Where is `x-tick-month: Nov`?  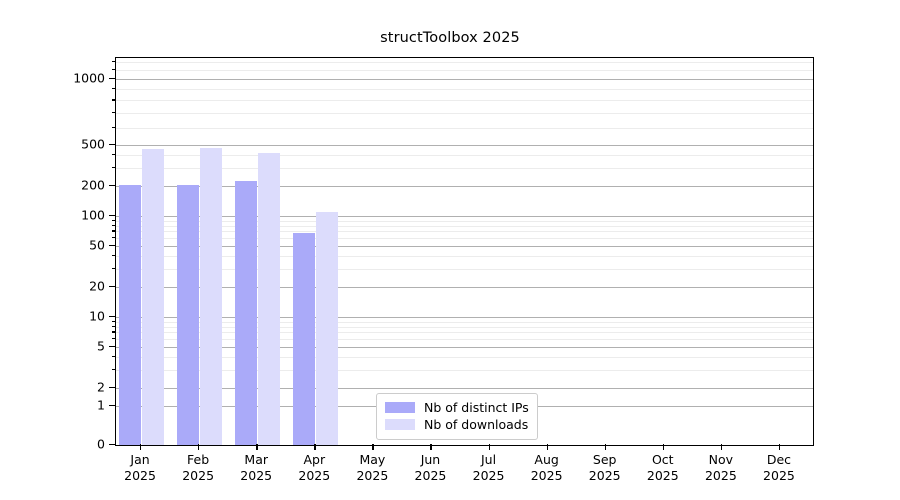
x-tick-month: Nov is located at coordinates (721, 459).